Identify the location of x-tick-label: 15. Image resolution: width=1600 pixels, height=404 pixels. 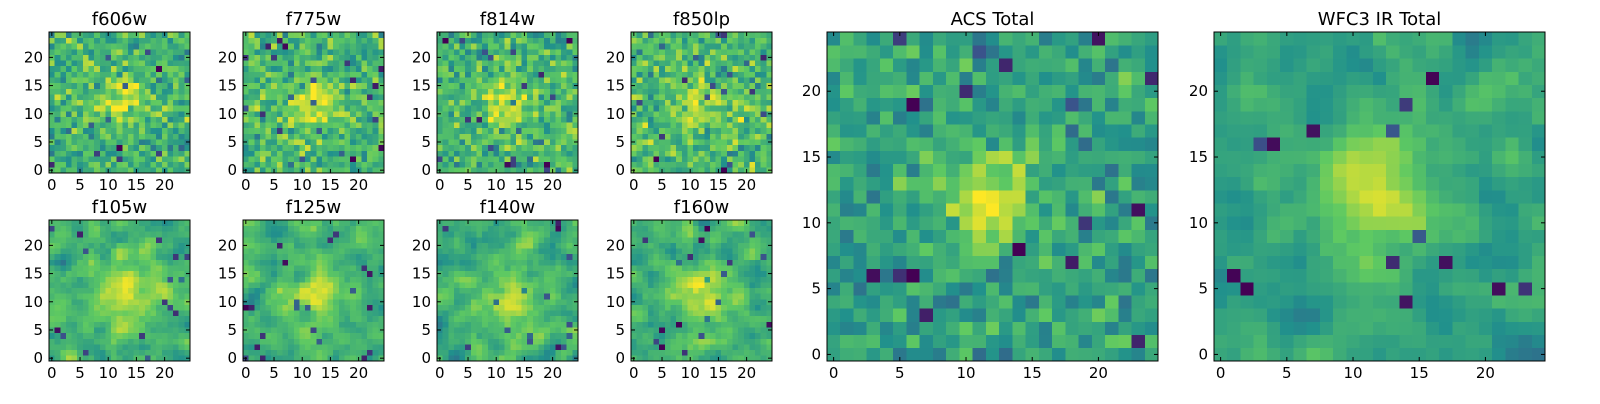
(718, 185).